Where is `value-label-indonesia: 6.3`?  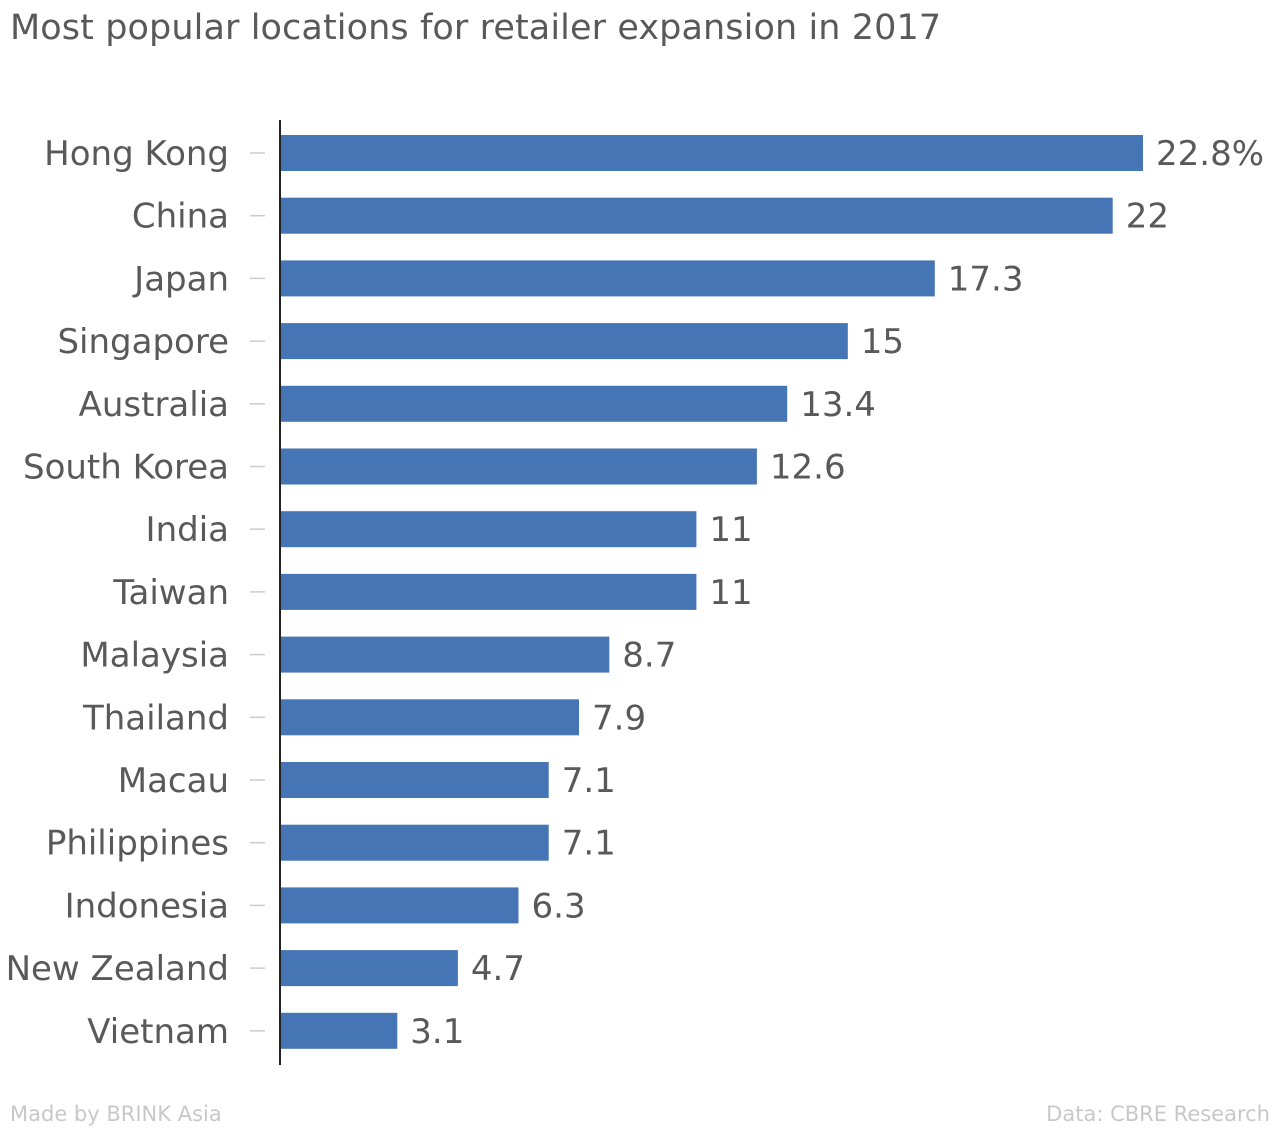 value-label-indonesia: 6.3 is located at coordinates (559, 906).